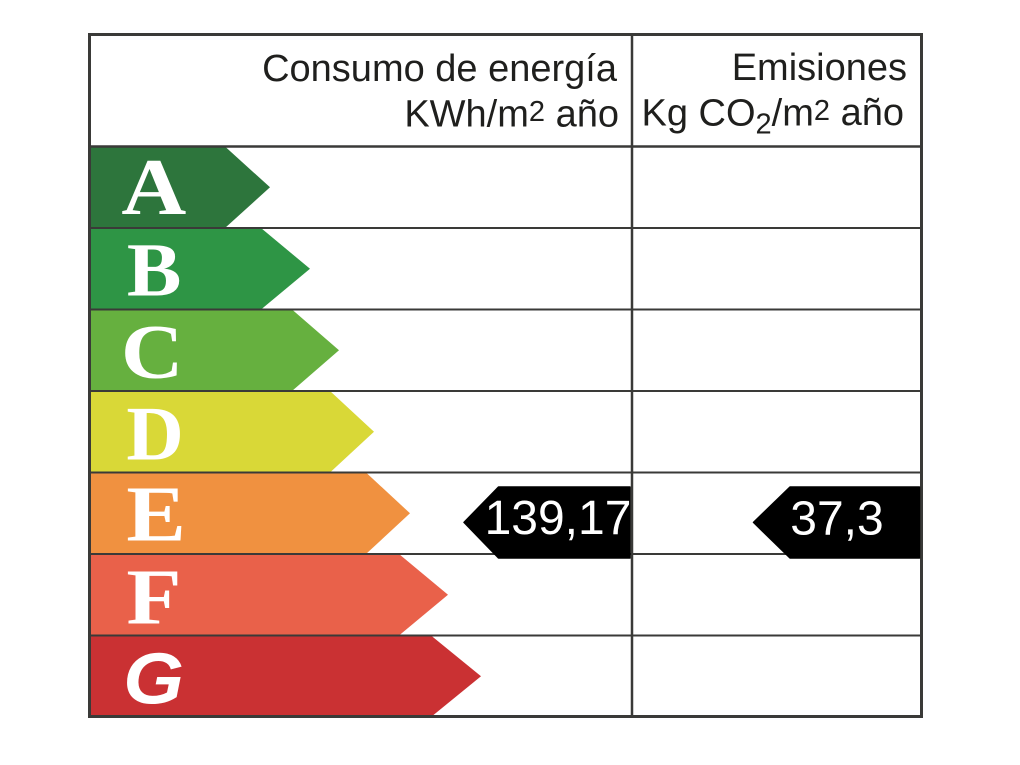 The height and width of the screenshot is (765, 1020). What do you see at coordinates (152, 351) in the screenshot?
I see `svg-text: C` at bounding box center [152, 351].